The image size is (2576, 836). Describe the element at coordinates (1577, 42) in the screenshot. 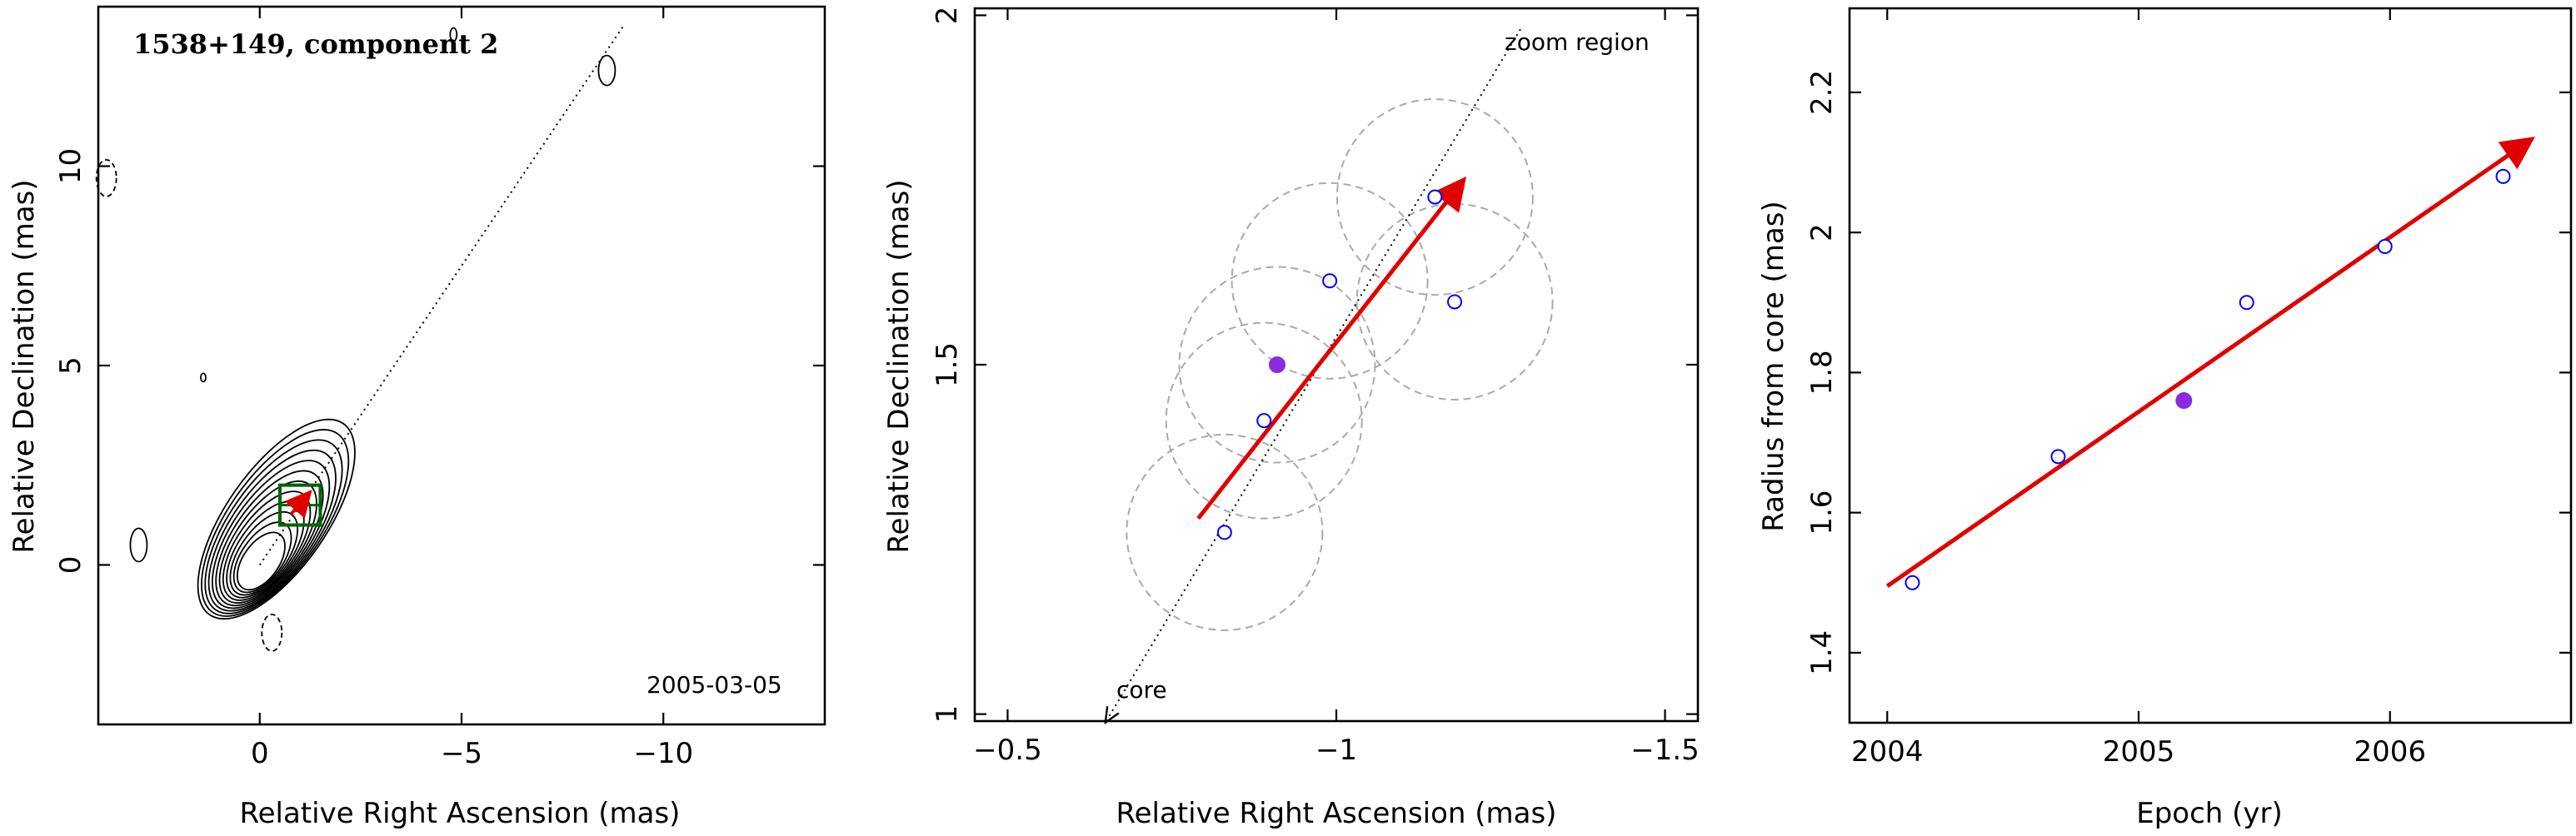

I see `zoom-region-label: zoom region` at that location.